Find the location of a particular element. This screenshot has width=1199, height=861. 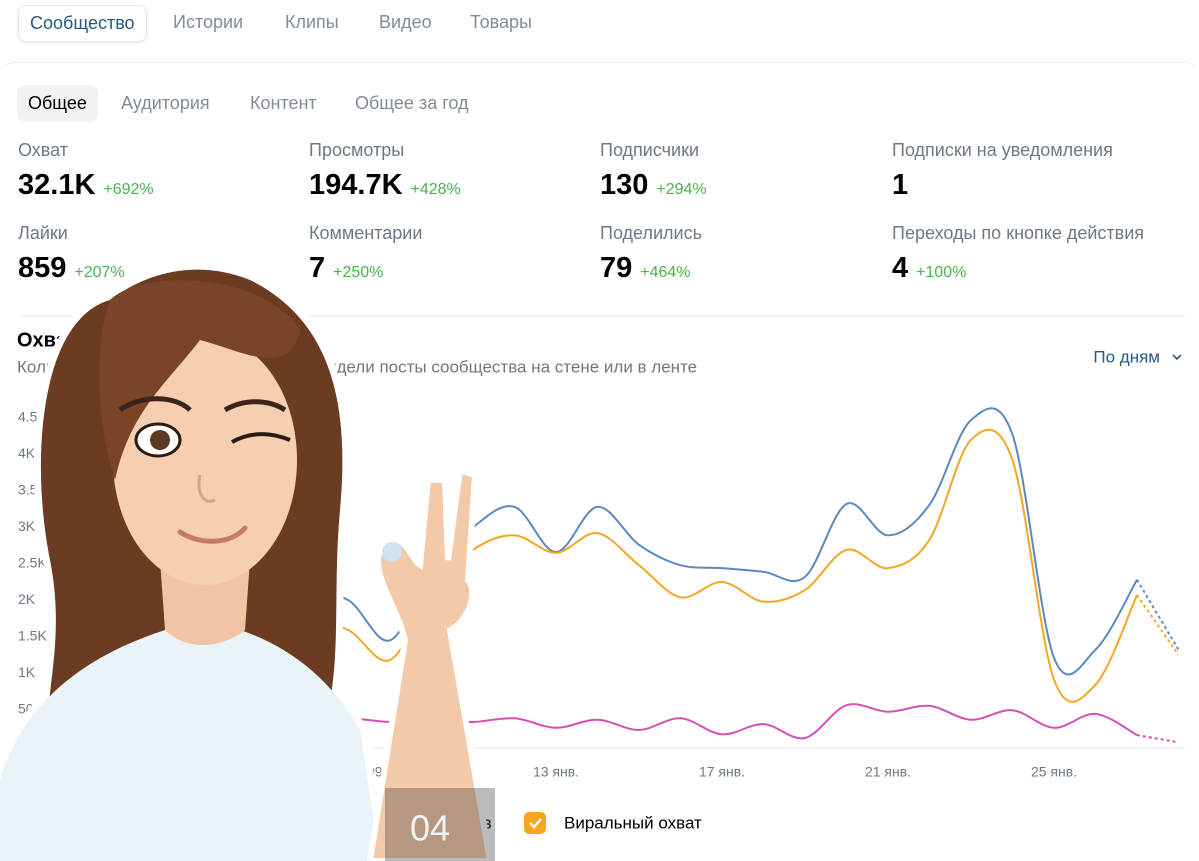

stat-value: 7 +250% is located at coordinates (346, 268).